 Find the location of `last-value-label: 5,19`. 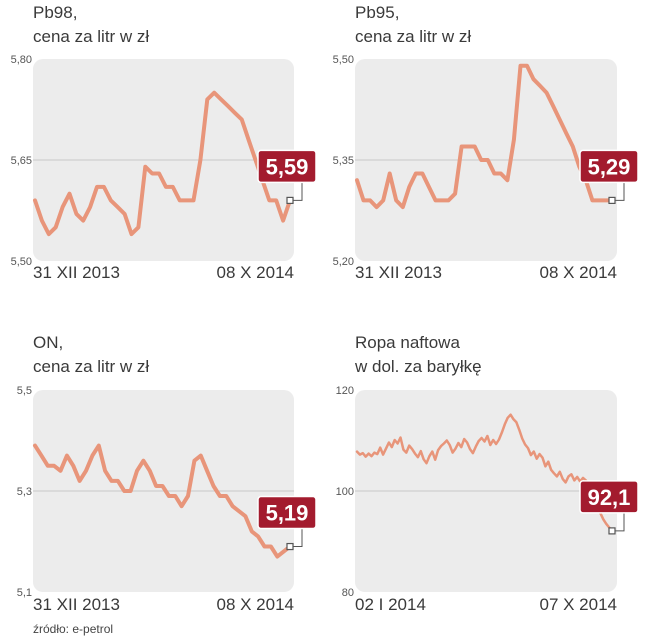

last-value-label: 5,19 is located at coordinates (287, 513).